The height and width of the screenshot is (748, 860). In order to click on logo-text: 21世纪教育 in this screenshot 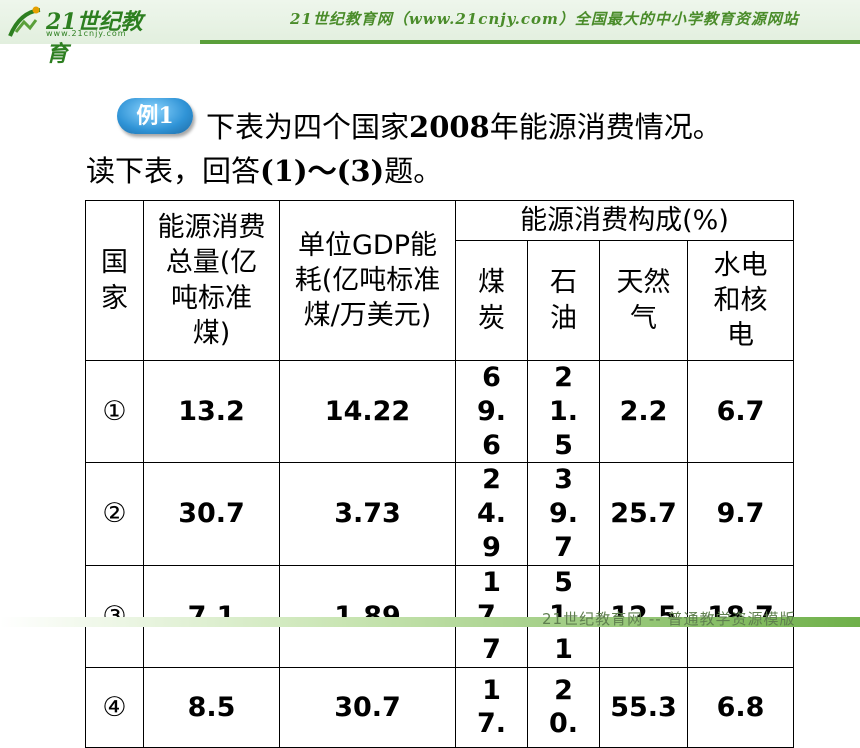, I will do `click(94, 38)`.